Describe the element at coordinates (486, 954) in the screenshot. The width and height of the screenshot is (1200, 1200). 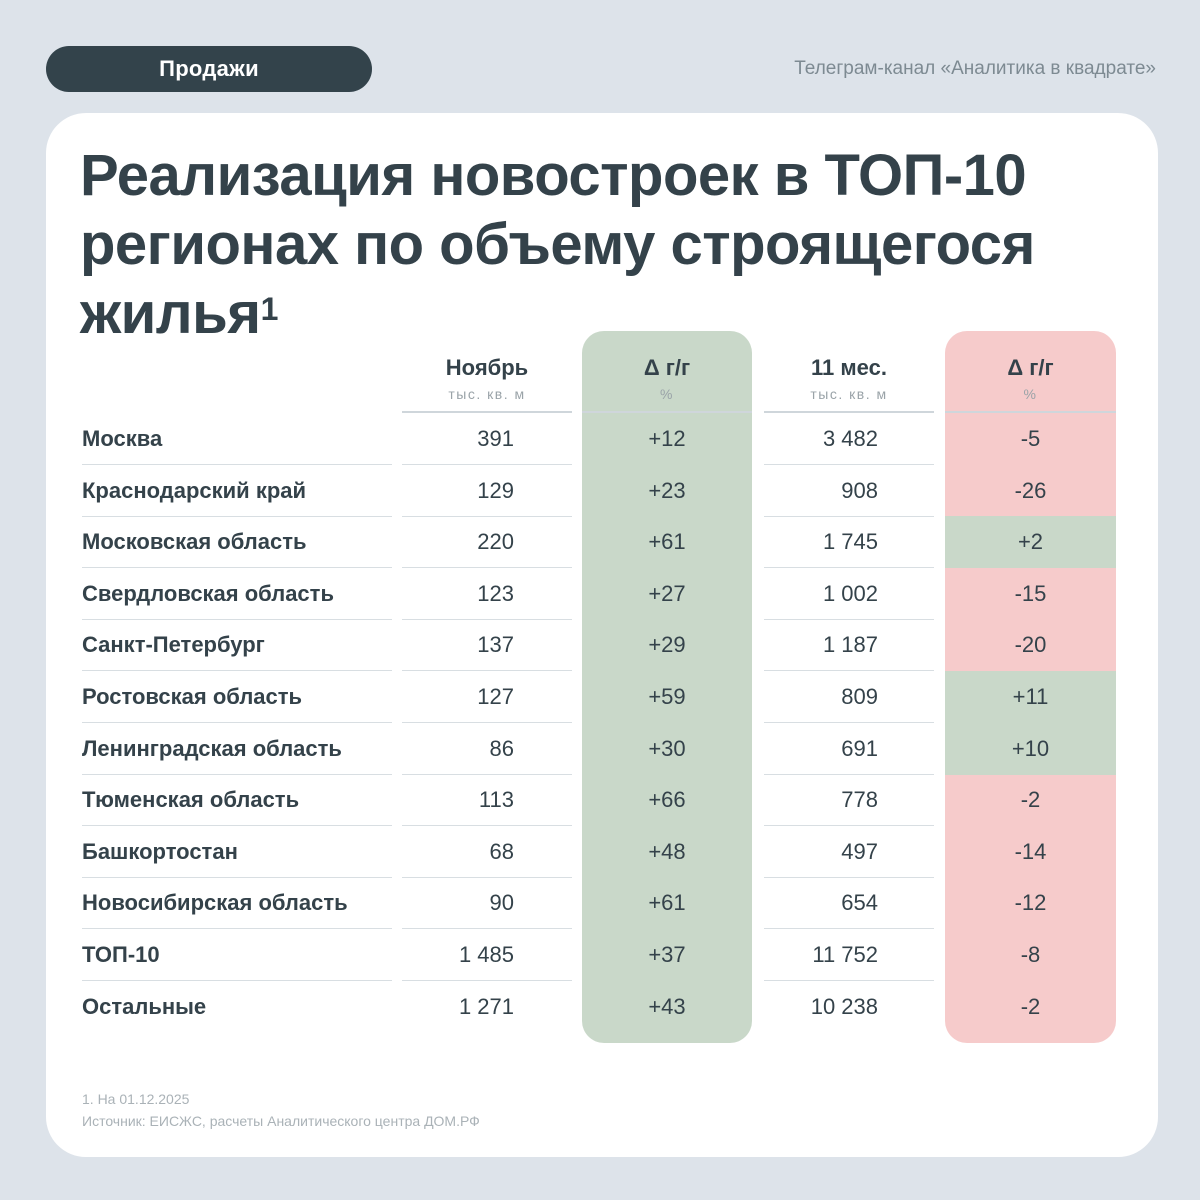
I see `nov-value: 1 485` at that location.